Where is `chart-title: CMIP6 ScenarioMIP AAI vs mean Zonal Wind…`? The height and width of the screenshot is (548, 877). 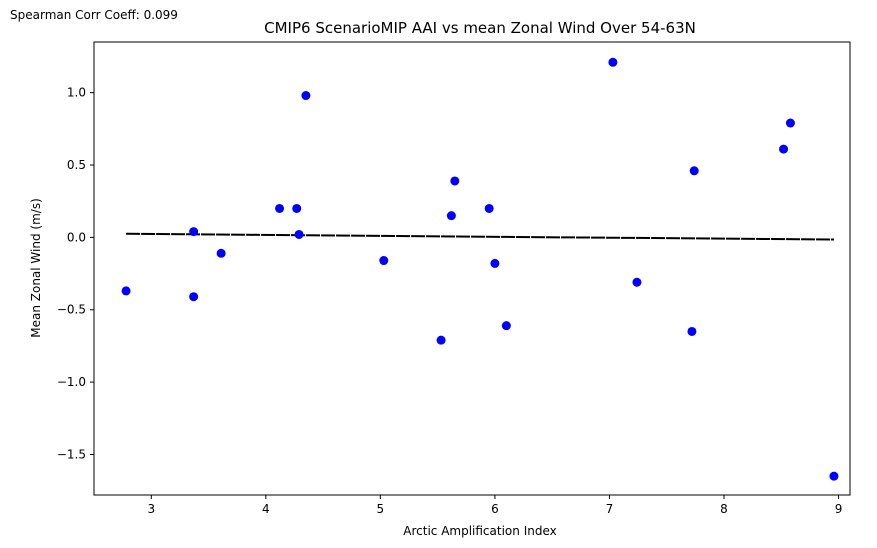
chart-title: CMIP6 ScenarioMIP AAI vs mean Zonal Wind… is located at coordinates (480, 28).